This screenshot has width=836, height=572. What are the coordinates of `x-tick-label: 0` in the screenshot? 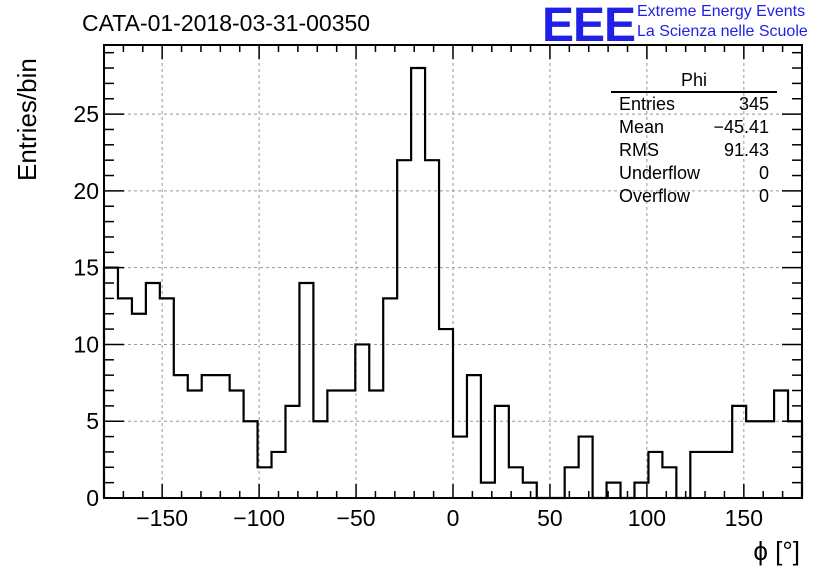 It's located at (453, 518).